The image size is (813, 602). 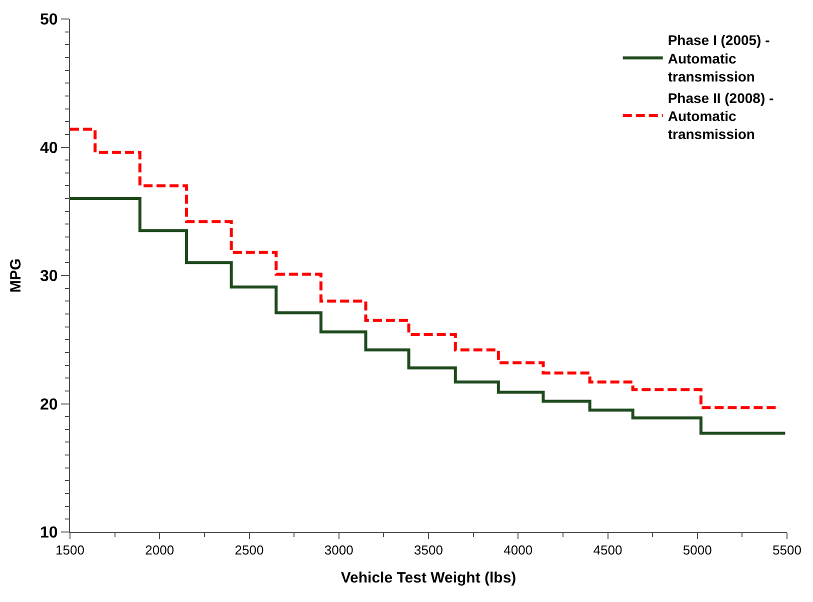 I want to click on x-axis-title: Vehicle Test Weight (lbs), so click(x=428, y=578).